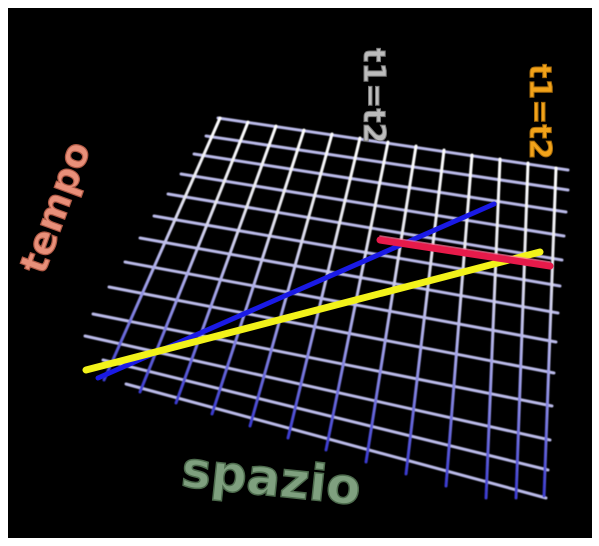 The height and width of the screenshot is (546, 599). Describe the element at coordinates (55, 207) in the screenshot. I see `time-axis-label: tempo` at that location.